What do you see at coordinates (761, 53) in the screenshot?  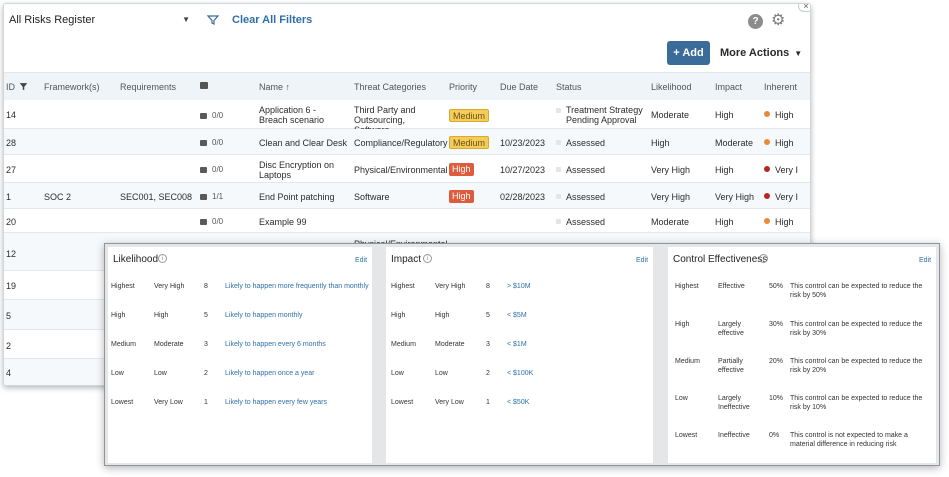 I see `more-actions-button: More Actions ▼` at bounding box center [761, 53].